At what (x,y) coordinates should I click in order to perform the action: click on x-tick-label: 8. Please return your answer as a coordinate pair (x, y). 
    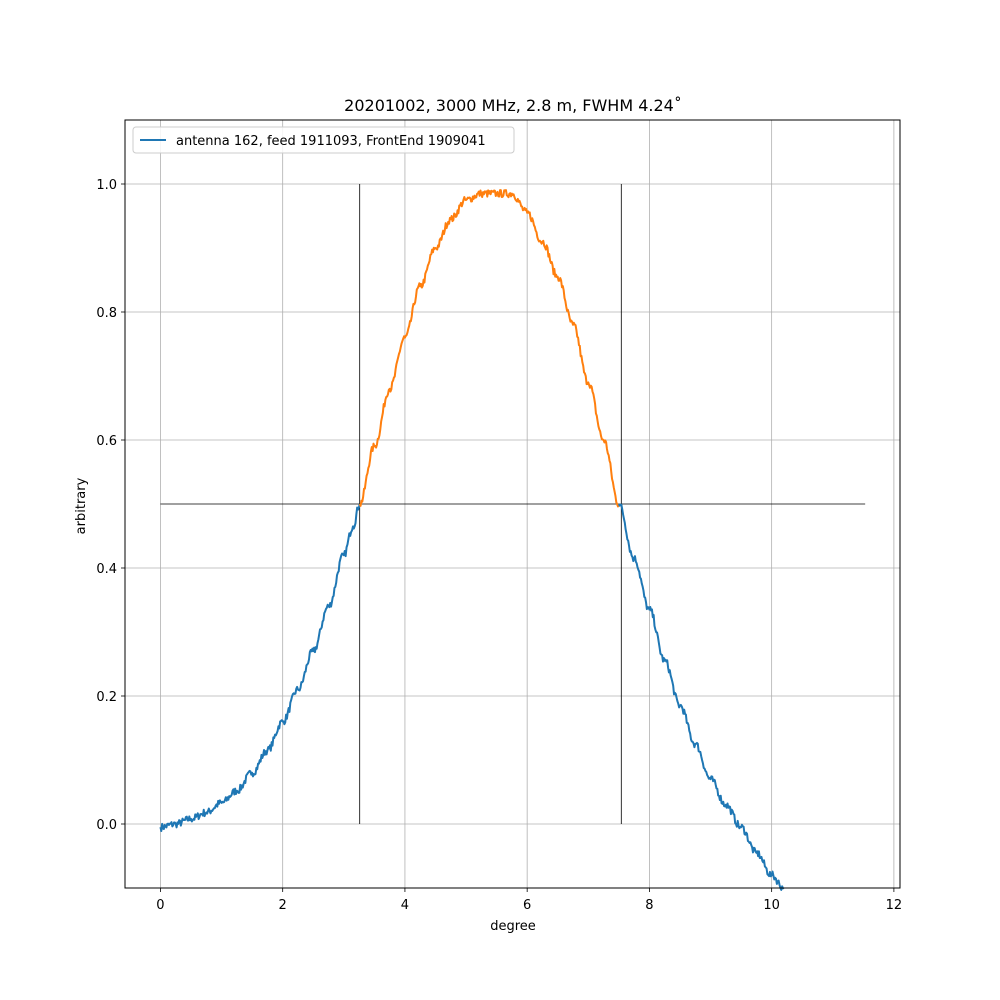
    Looking at the image, I should click on (649, 905).